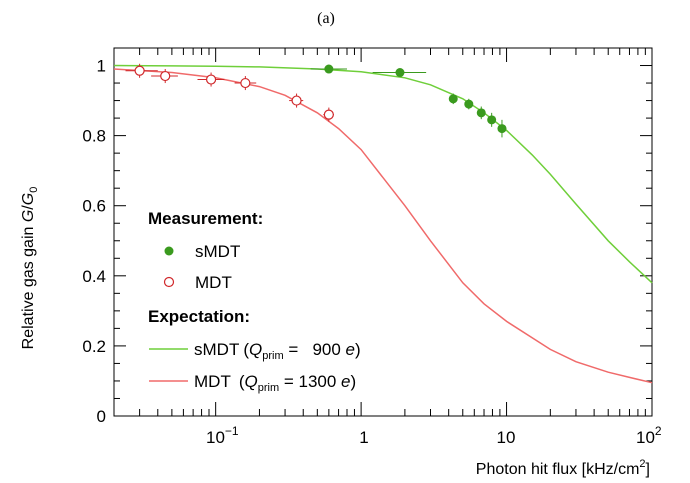 The image size is (690, 483). I want to click on y-axis-title: Relative gas gain G/G0, so click(30, 268).